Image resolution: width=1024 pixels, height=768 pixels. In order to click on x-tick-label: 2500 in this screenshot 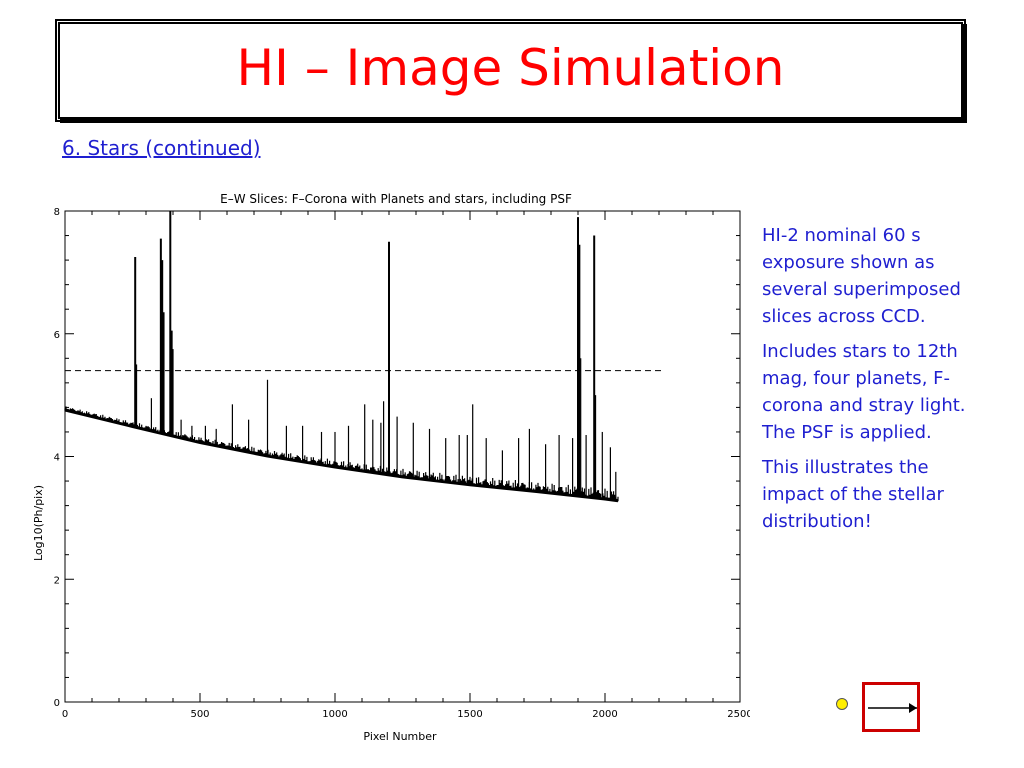, I will do `click(738, 714)`.